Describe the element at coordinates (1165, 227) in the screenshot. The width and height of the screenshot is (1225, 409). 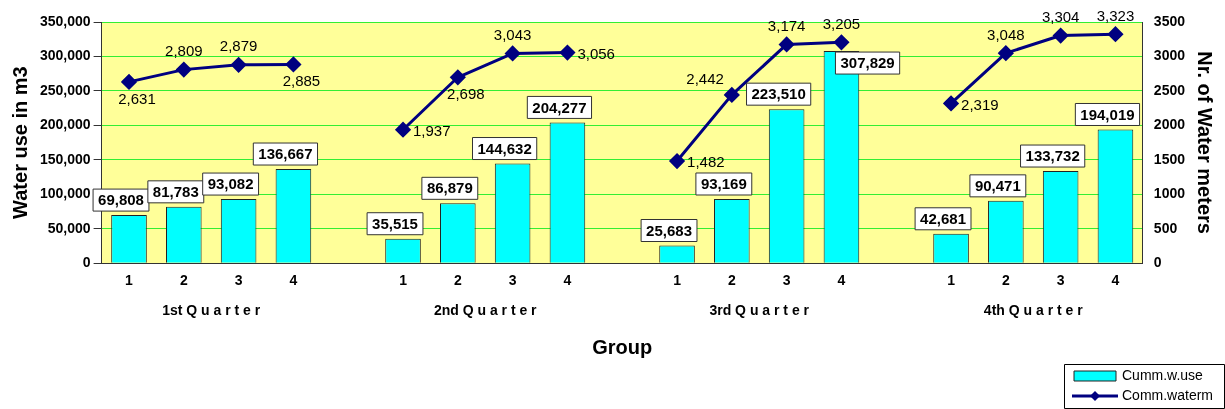
I see `y2-tick-label: 500` at that location.